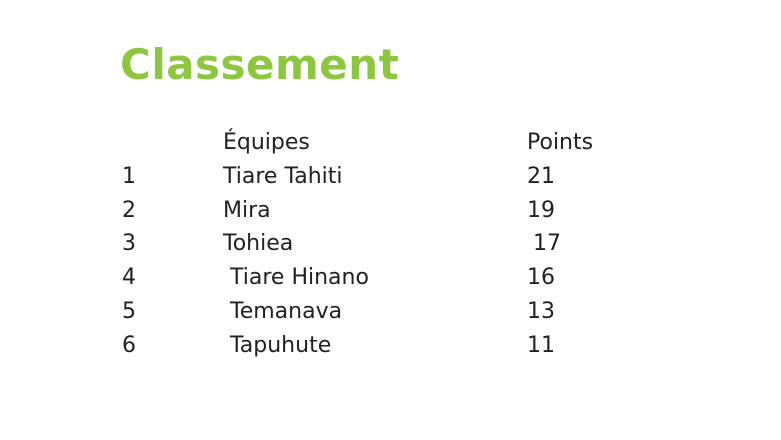 The height and width of the screenshot is (440, 781). What do you see at coordinates (541, 345) in the screenshot?
I see `points: 11` at bounding box center [541, 345].